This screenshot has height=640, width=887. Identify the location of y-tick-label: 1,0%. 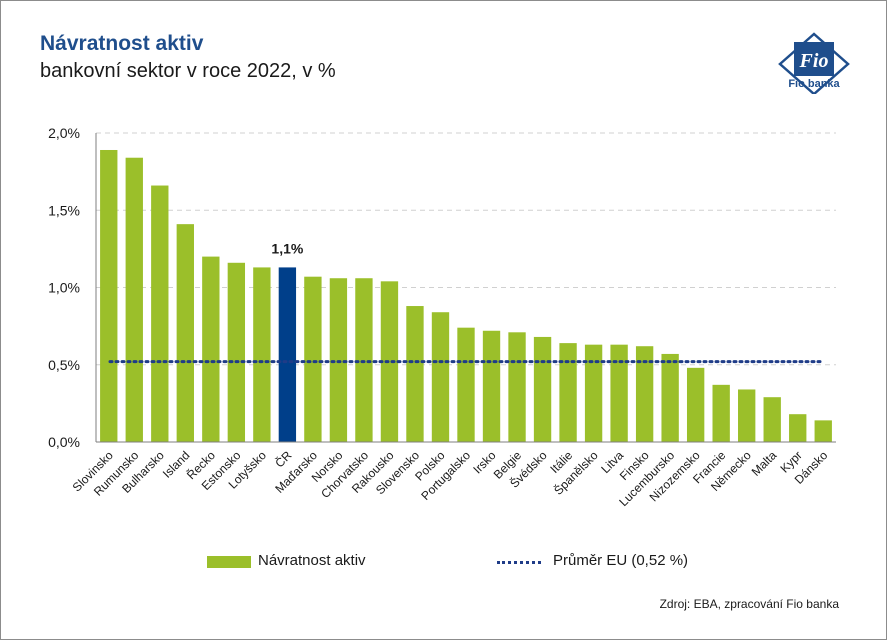
(64, 288).